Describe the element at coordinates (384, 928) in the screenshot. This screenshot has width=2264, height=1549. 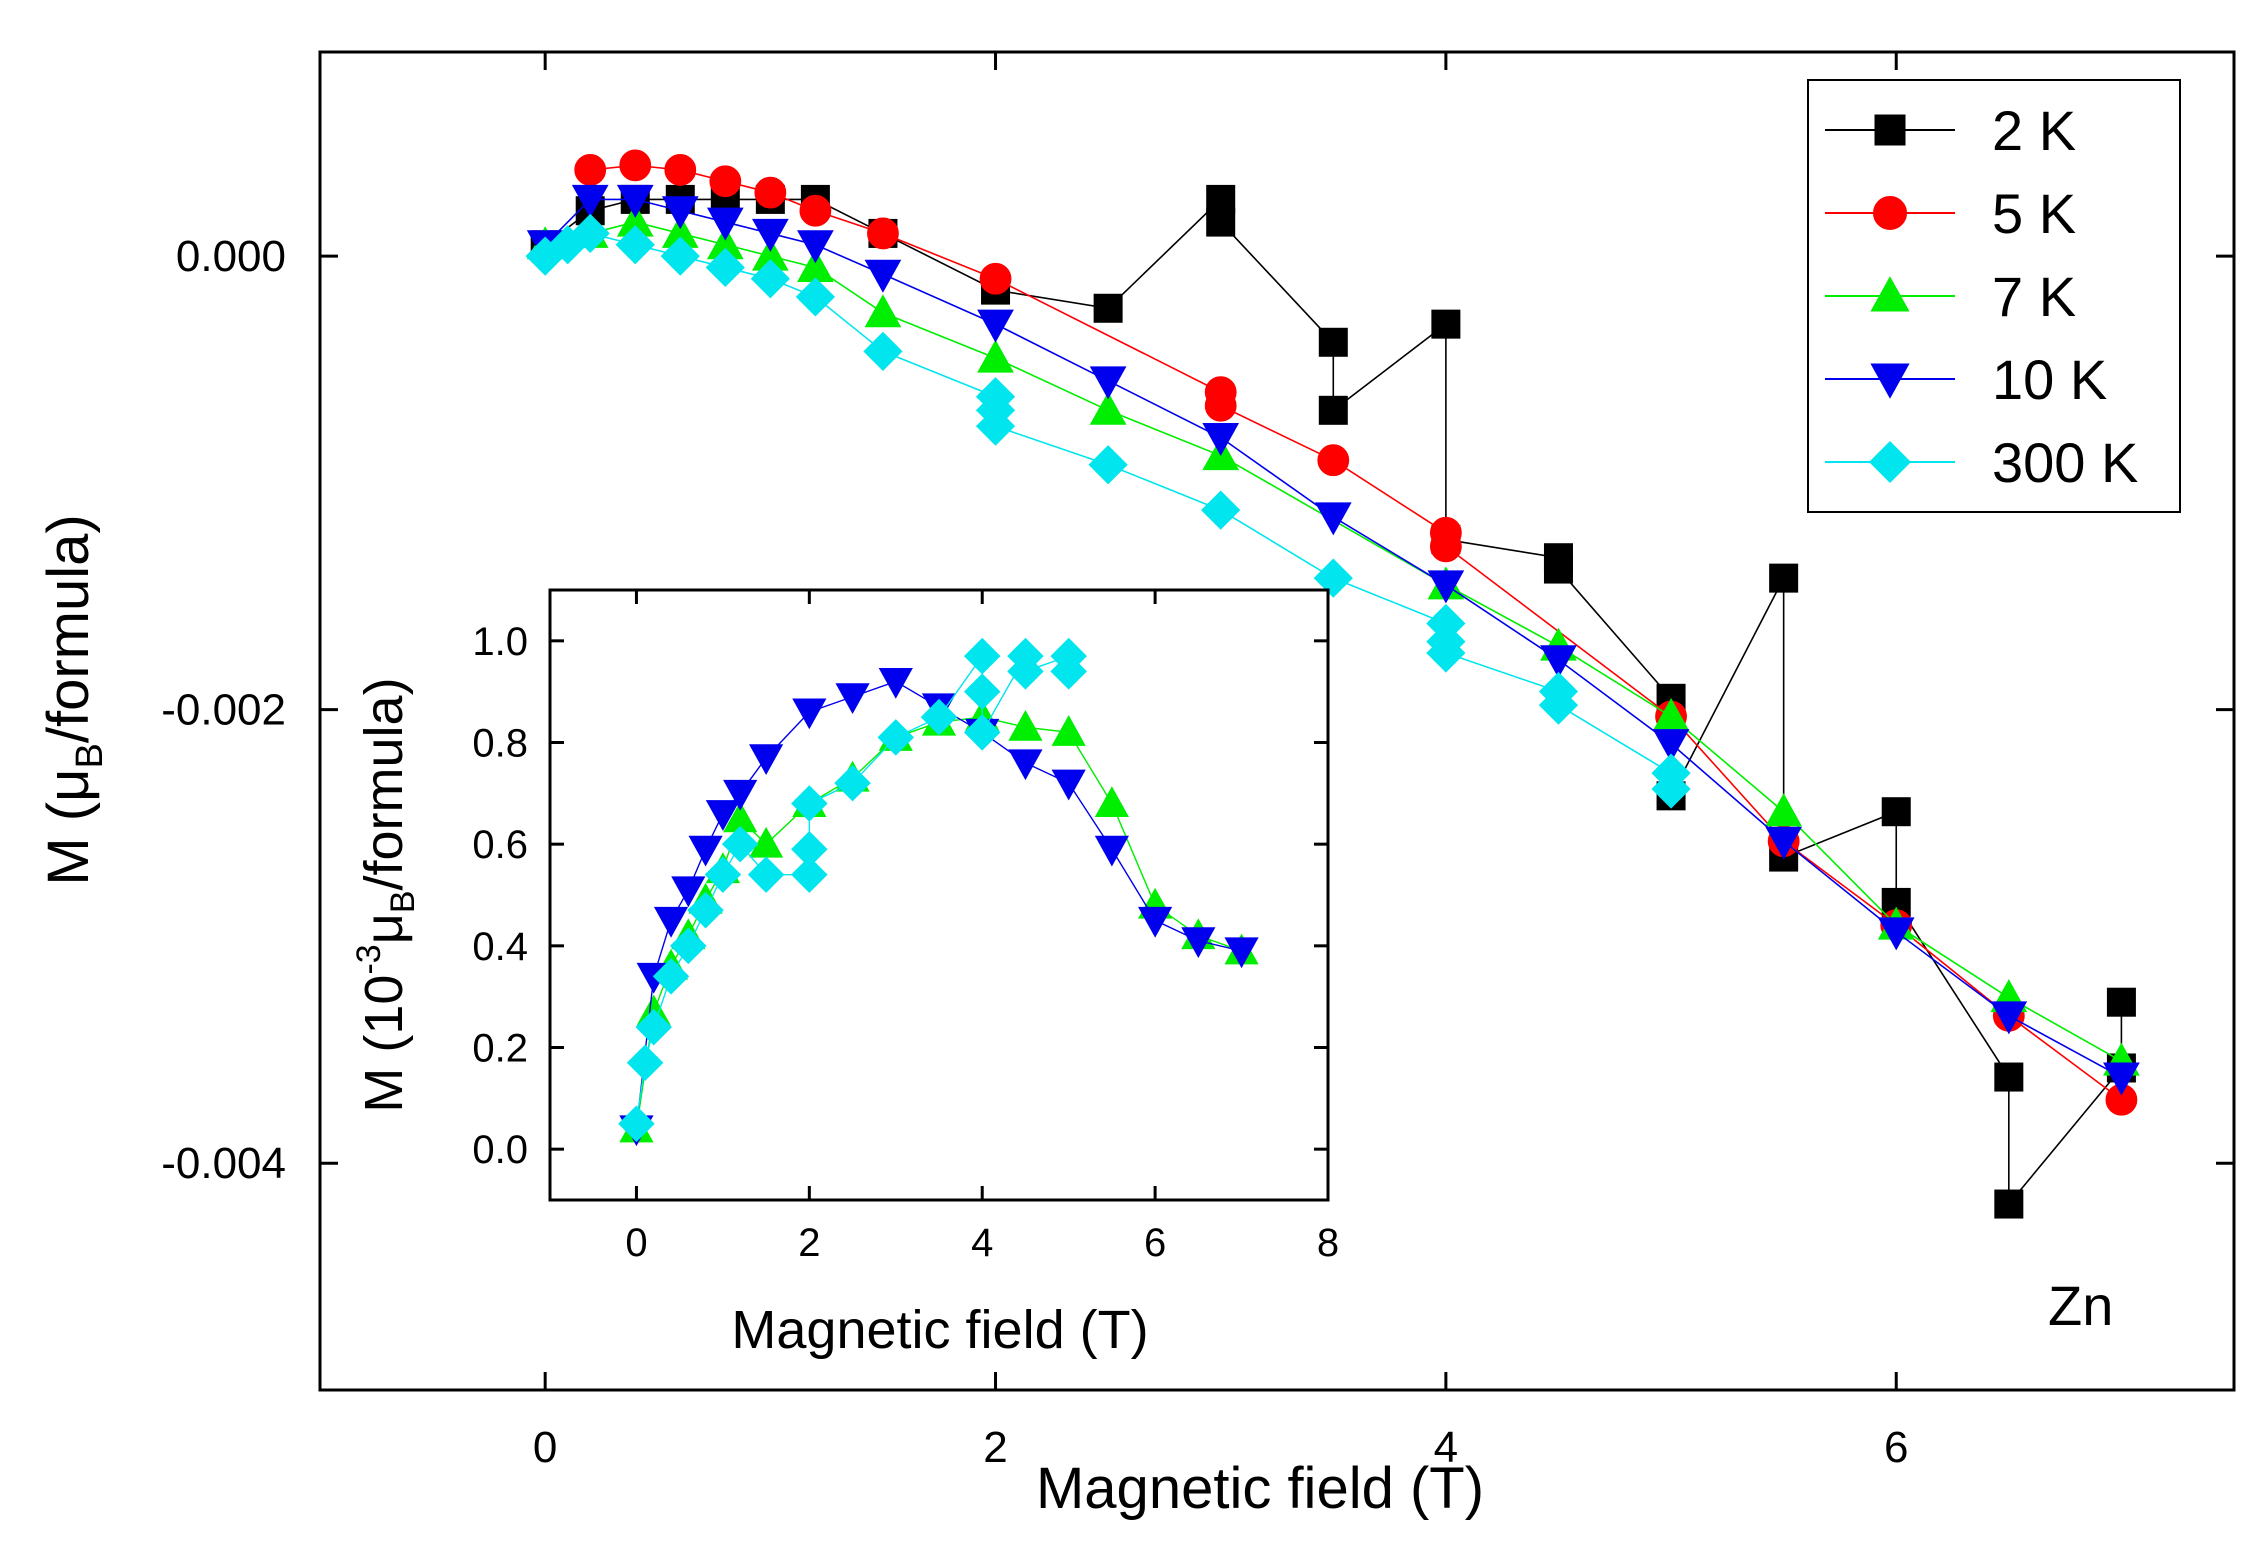
I see `inset-y-label-mu: μ` at that location.